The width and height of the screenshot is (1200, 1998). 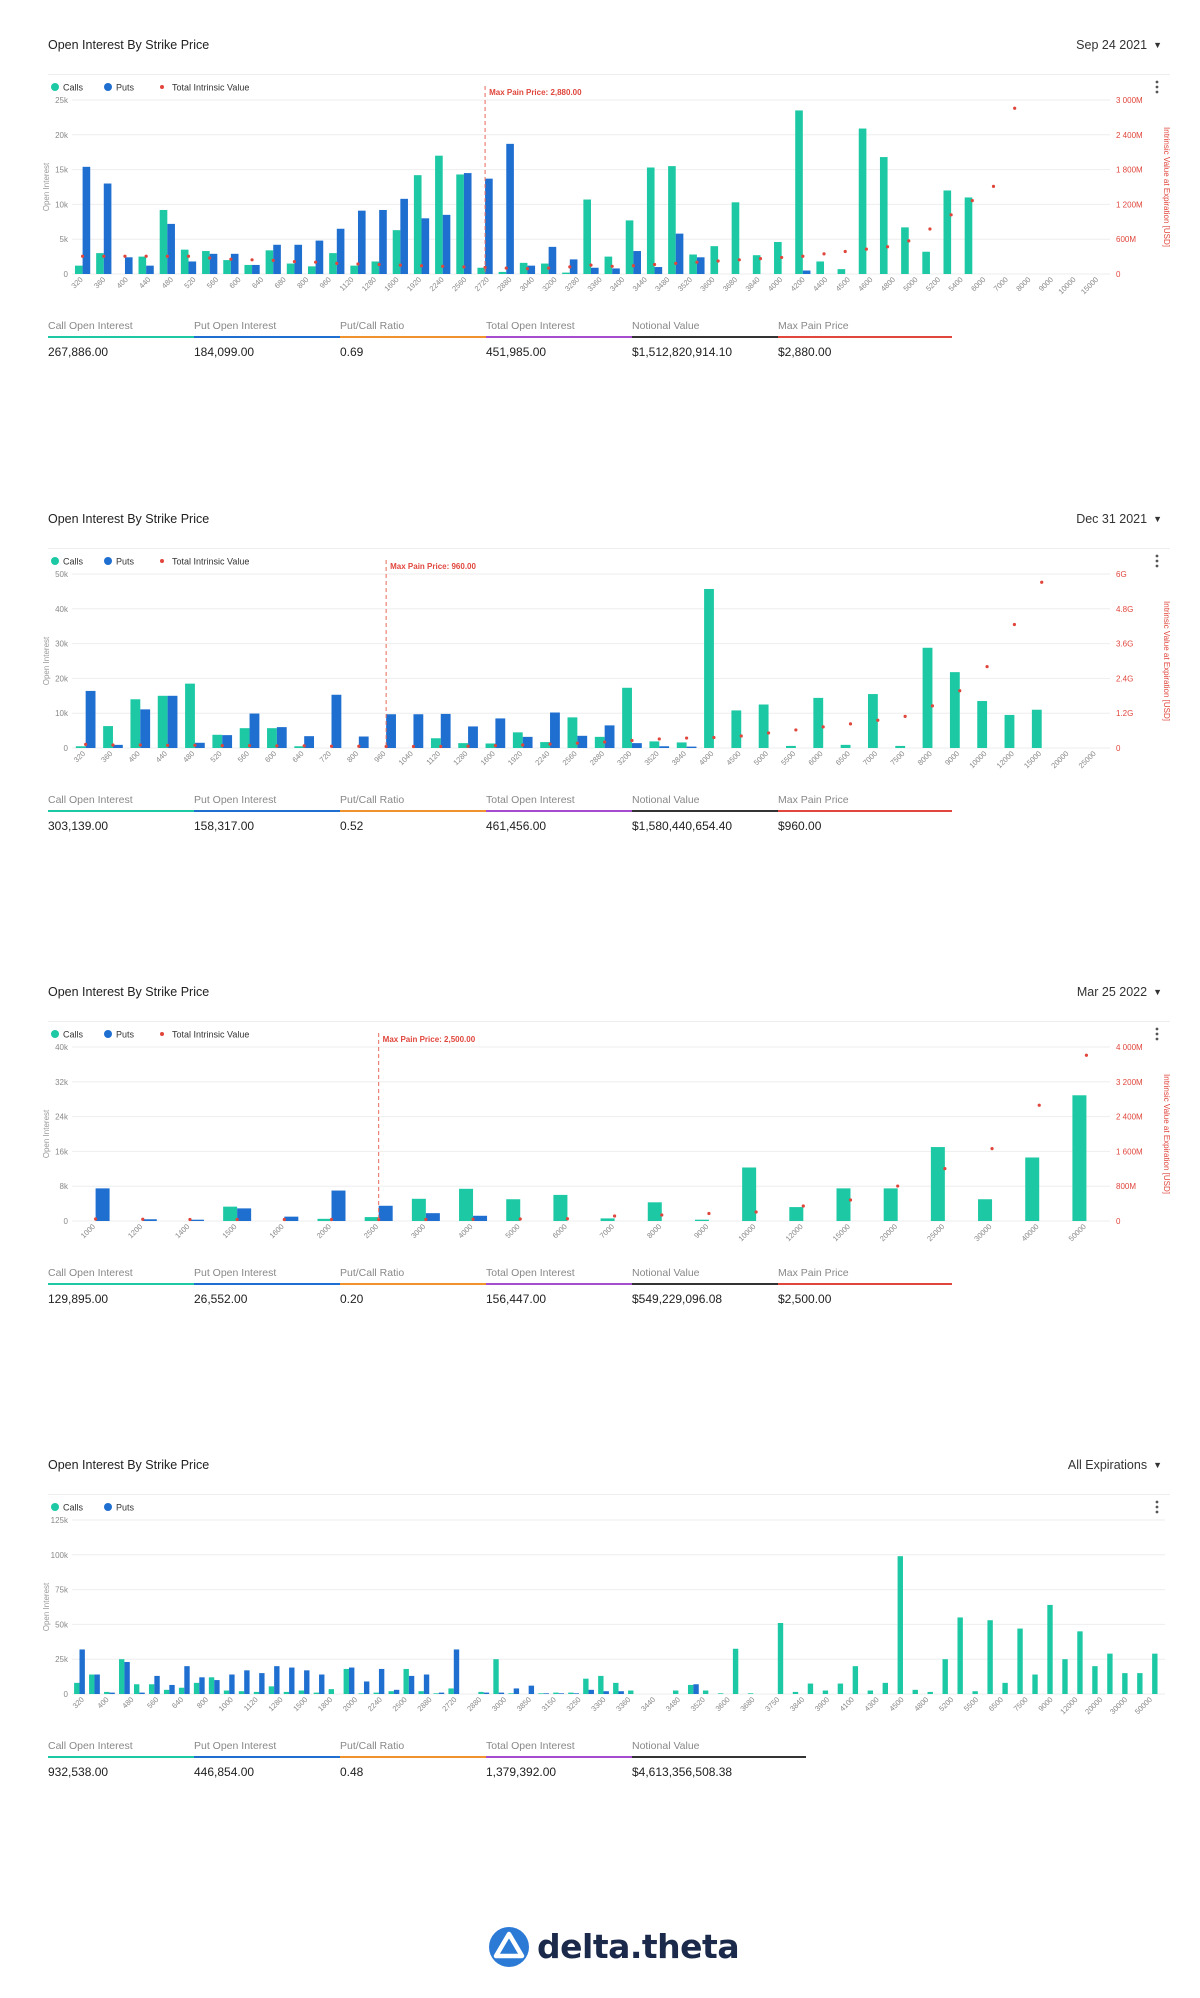 I want to click on chart-legend: Calls Puts Total Intrinsic Value, so click(x=150, y=1035).